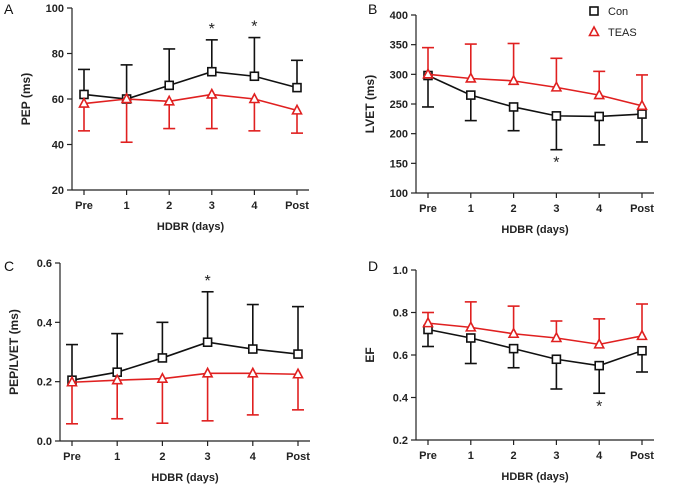 The height and width of the screenshot is (484, 680). I want to click on panel-d-x-tick-label: 4, so click(599, 456).